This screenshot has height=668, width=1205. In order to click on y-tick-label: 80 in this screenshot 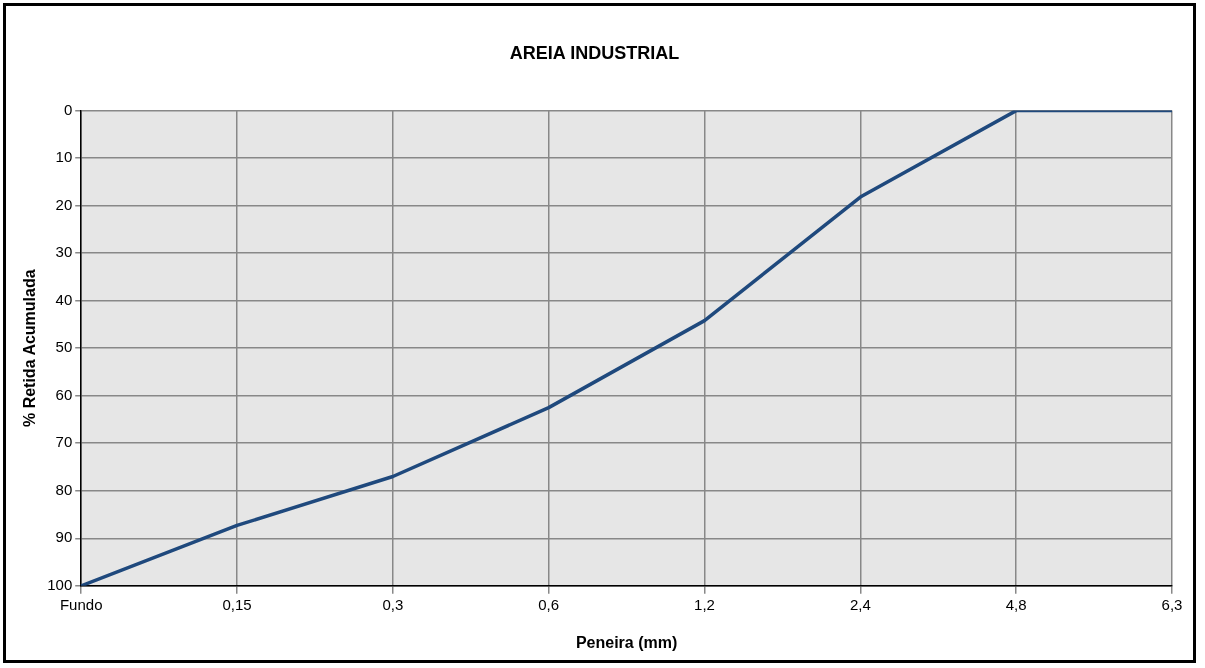, I will do `click(64, 489)`.